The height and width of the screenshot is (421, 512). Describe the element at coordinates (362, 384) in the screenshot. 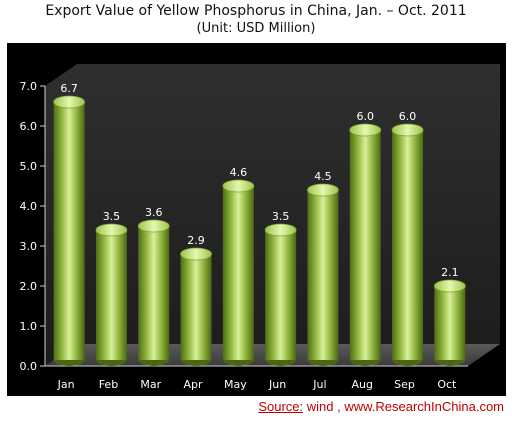

I see `x-tick-label: Aug` at that location.